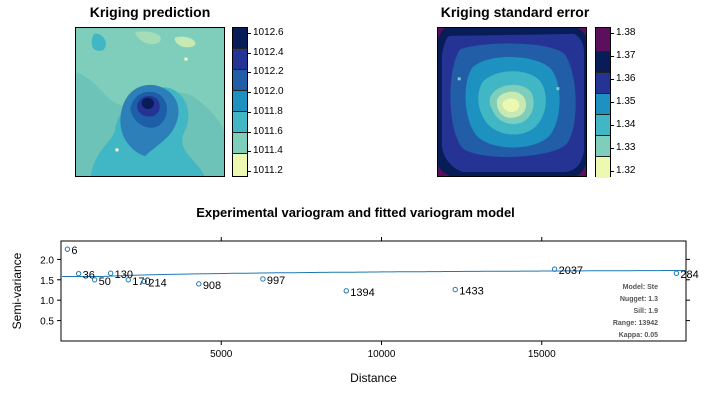 The image size is (711, 400). Describe the element at coordinates (626, 101) in the screenshot. I see `stderr-colorbar-tick-label: 1.35` at that location.